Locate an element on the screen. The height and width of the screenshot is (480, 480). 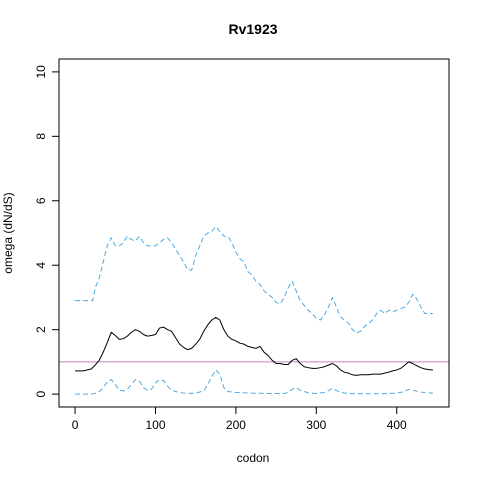
y-axis: 0 2 4 6 8 10 is located at coordinates (47, 231).